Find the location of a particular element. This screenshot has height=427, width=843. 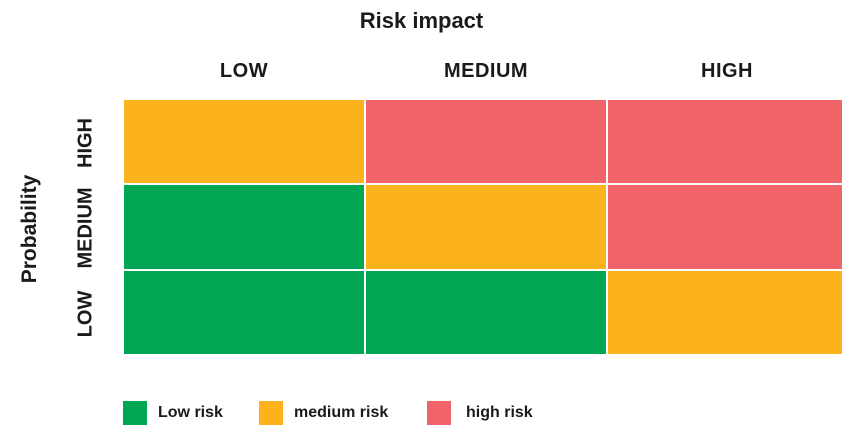

cell-prob-low-impact-low is located at coordinates (244, 312).